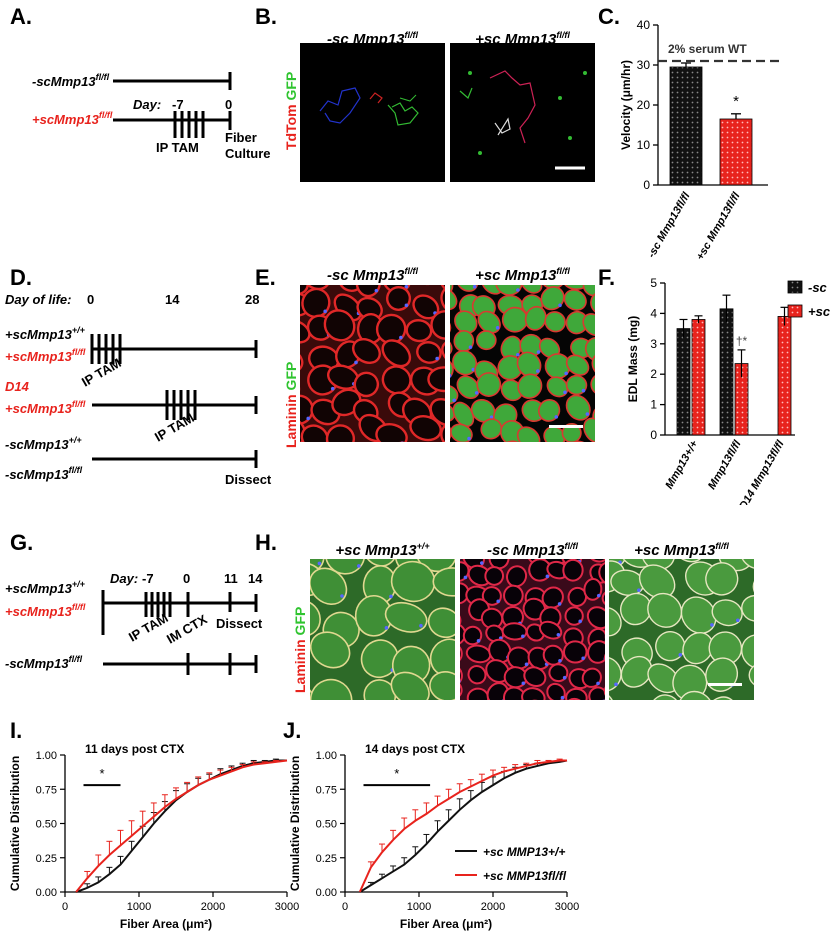 This screenshot has height=944, width=839. What do you see at coordinates (646, 185) in the screenshot?
I see `y-tick-label: 0` at bounding box center [646, 185].